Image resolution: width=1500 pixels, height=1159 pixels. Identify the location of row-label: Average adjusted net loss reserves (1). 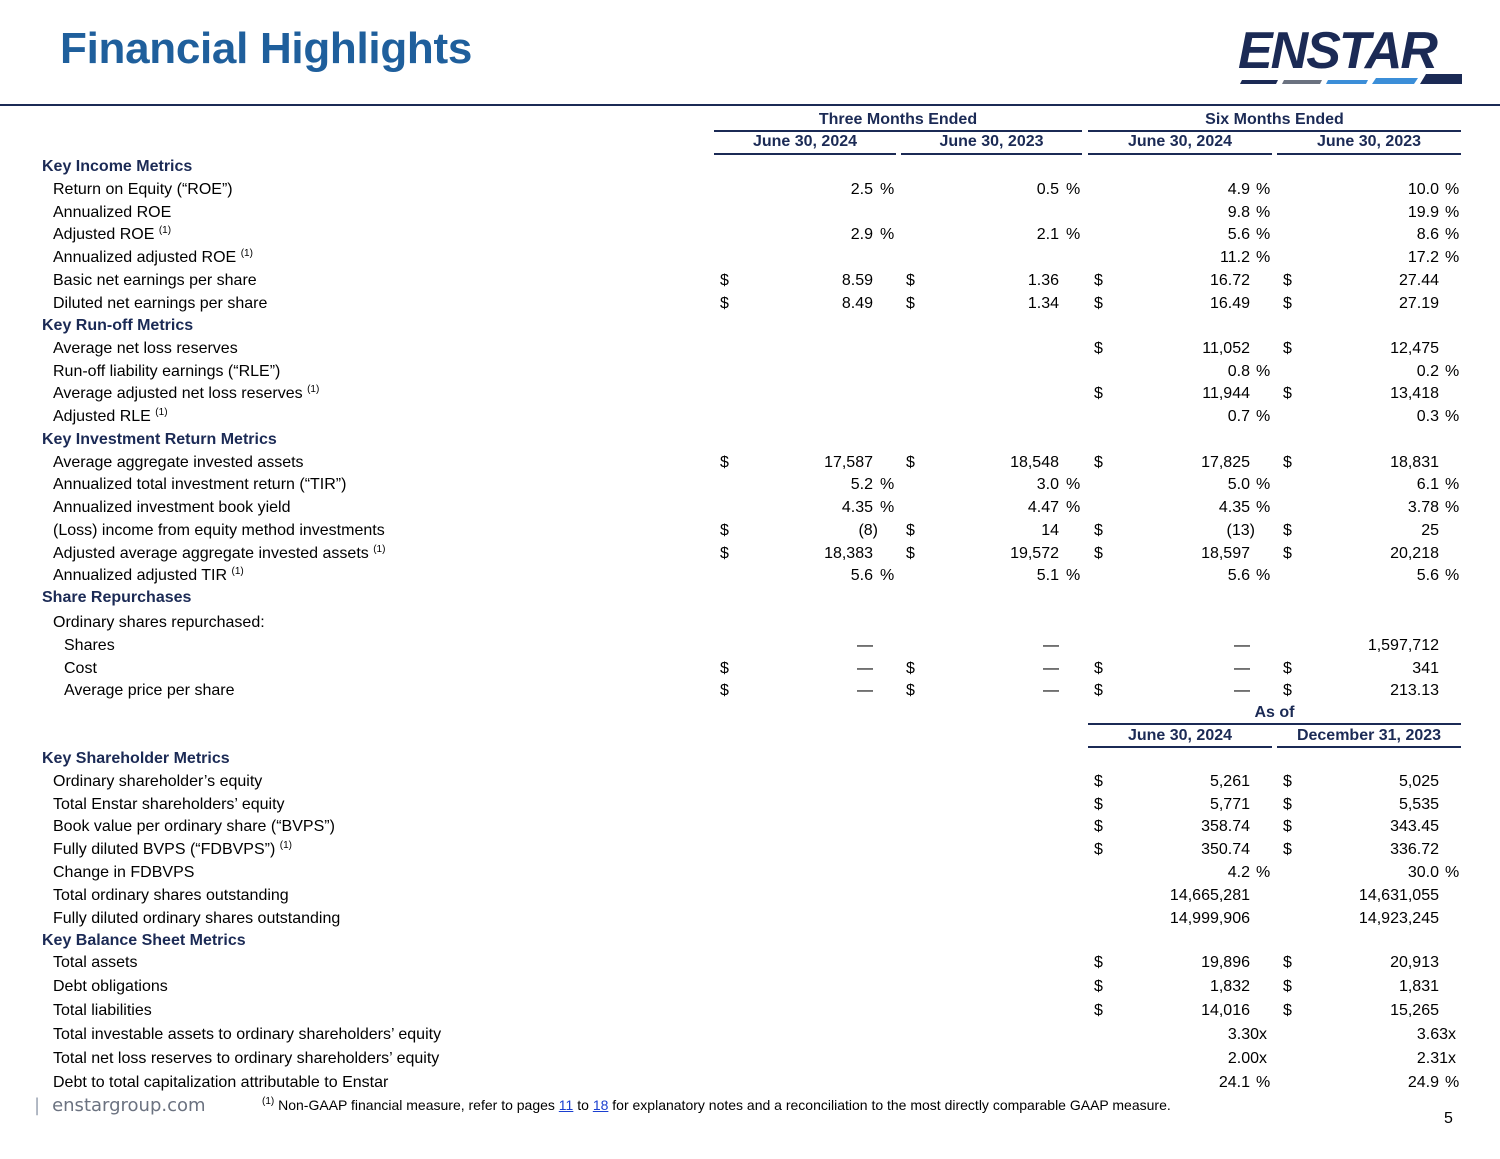
(186, 394).